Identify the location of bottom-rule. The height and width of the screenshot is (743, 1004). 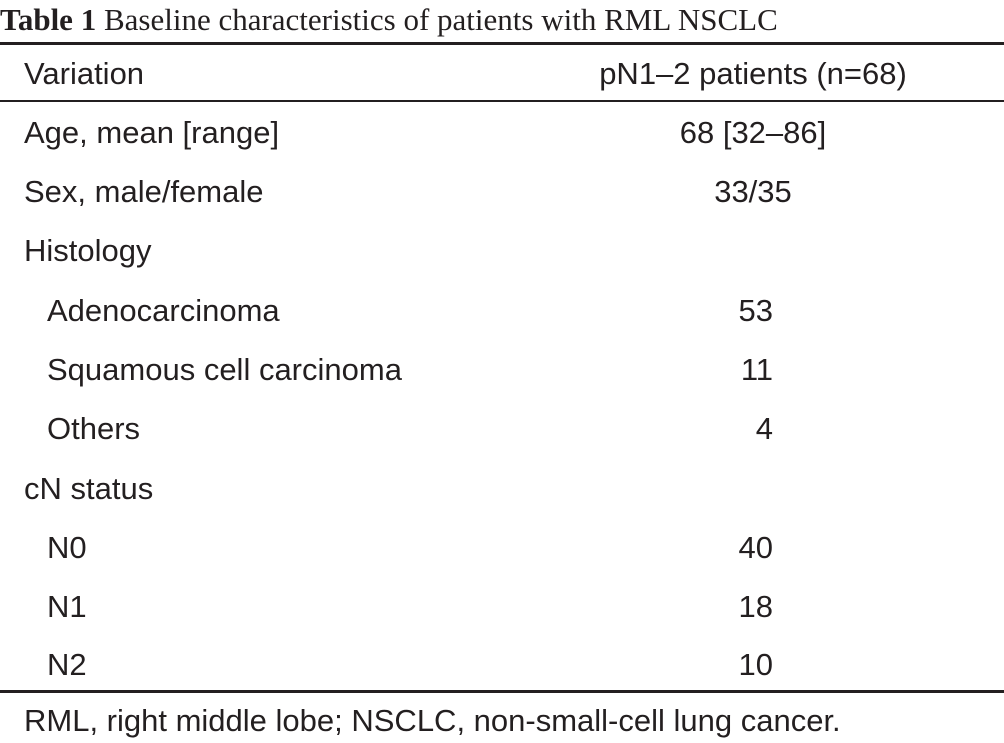
(502, 691).